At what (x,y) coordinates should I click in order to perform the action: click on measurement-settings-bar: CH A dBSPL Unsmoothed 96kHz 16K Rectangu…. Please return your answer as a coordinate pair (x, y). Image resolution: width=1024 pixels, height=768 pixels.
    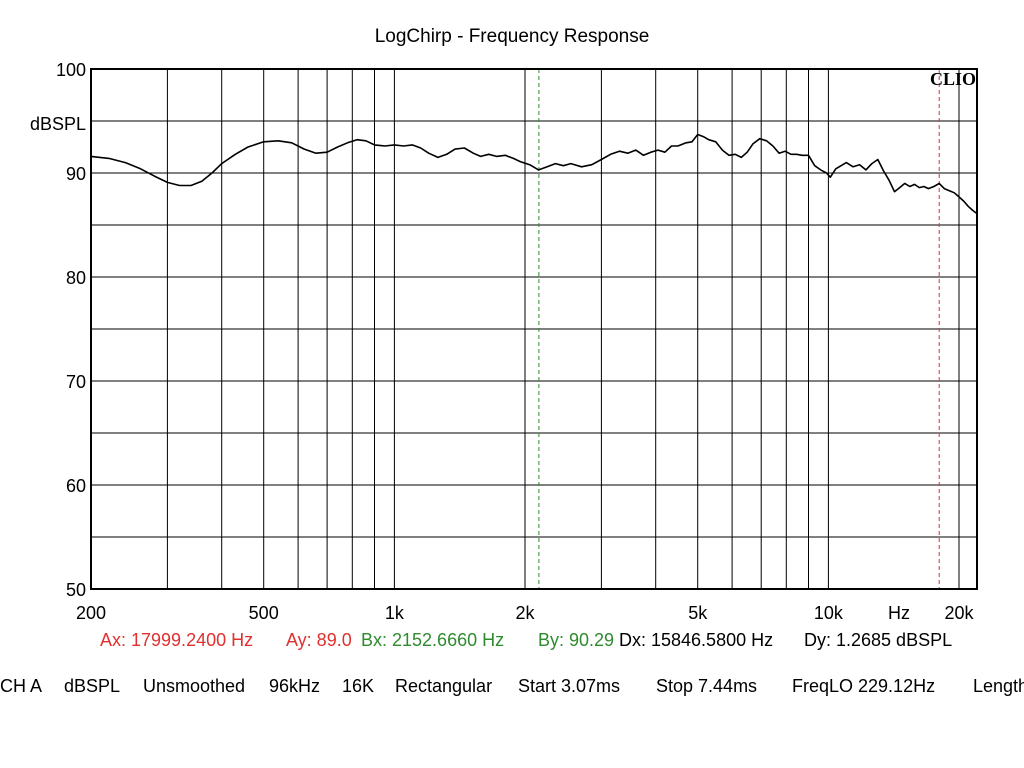
    Looking at the image, I should click on (512, 688).